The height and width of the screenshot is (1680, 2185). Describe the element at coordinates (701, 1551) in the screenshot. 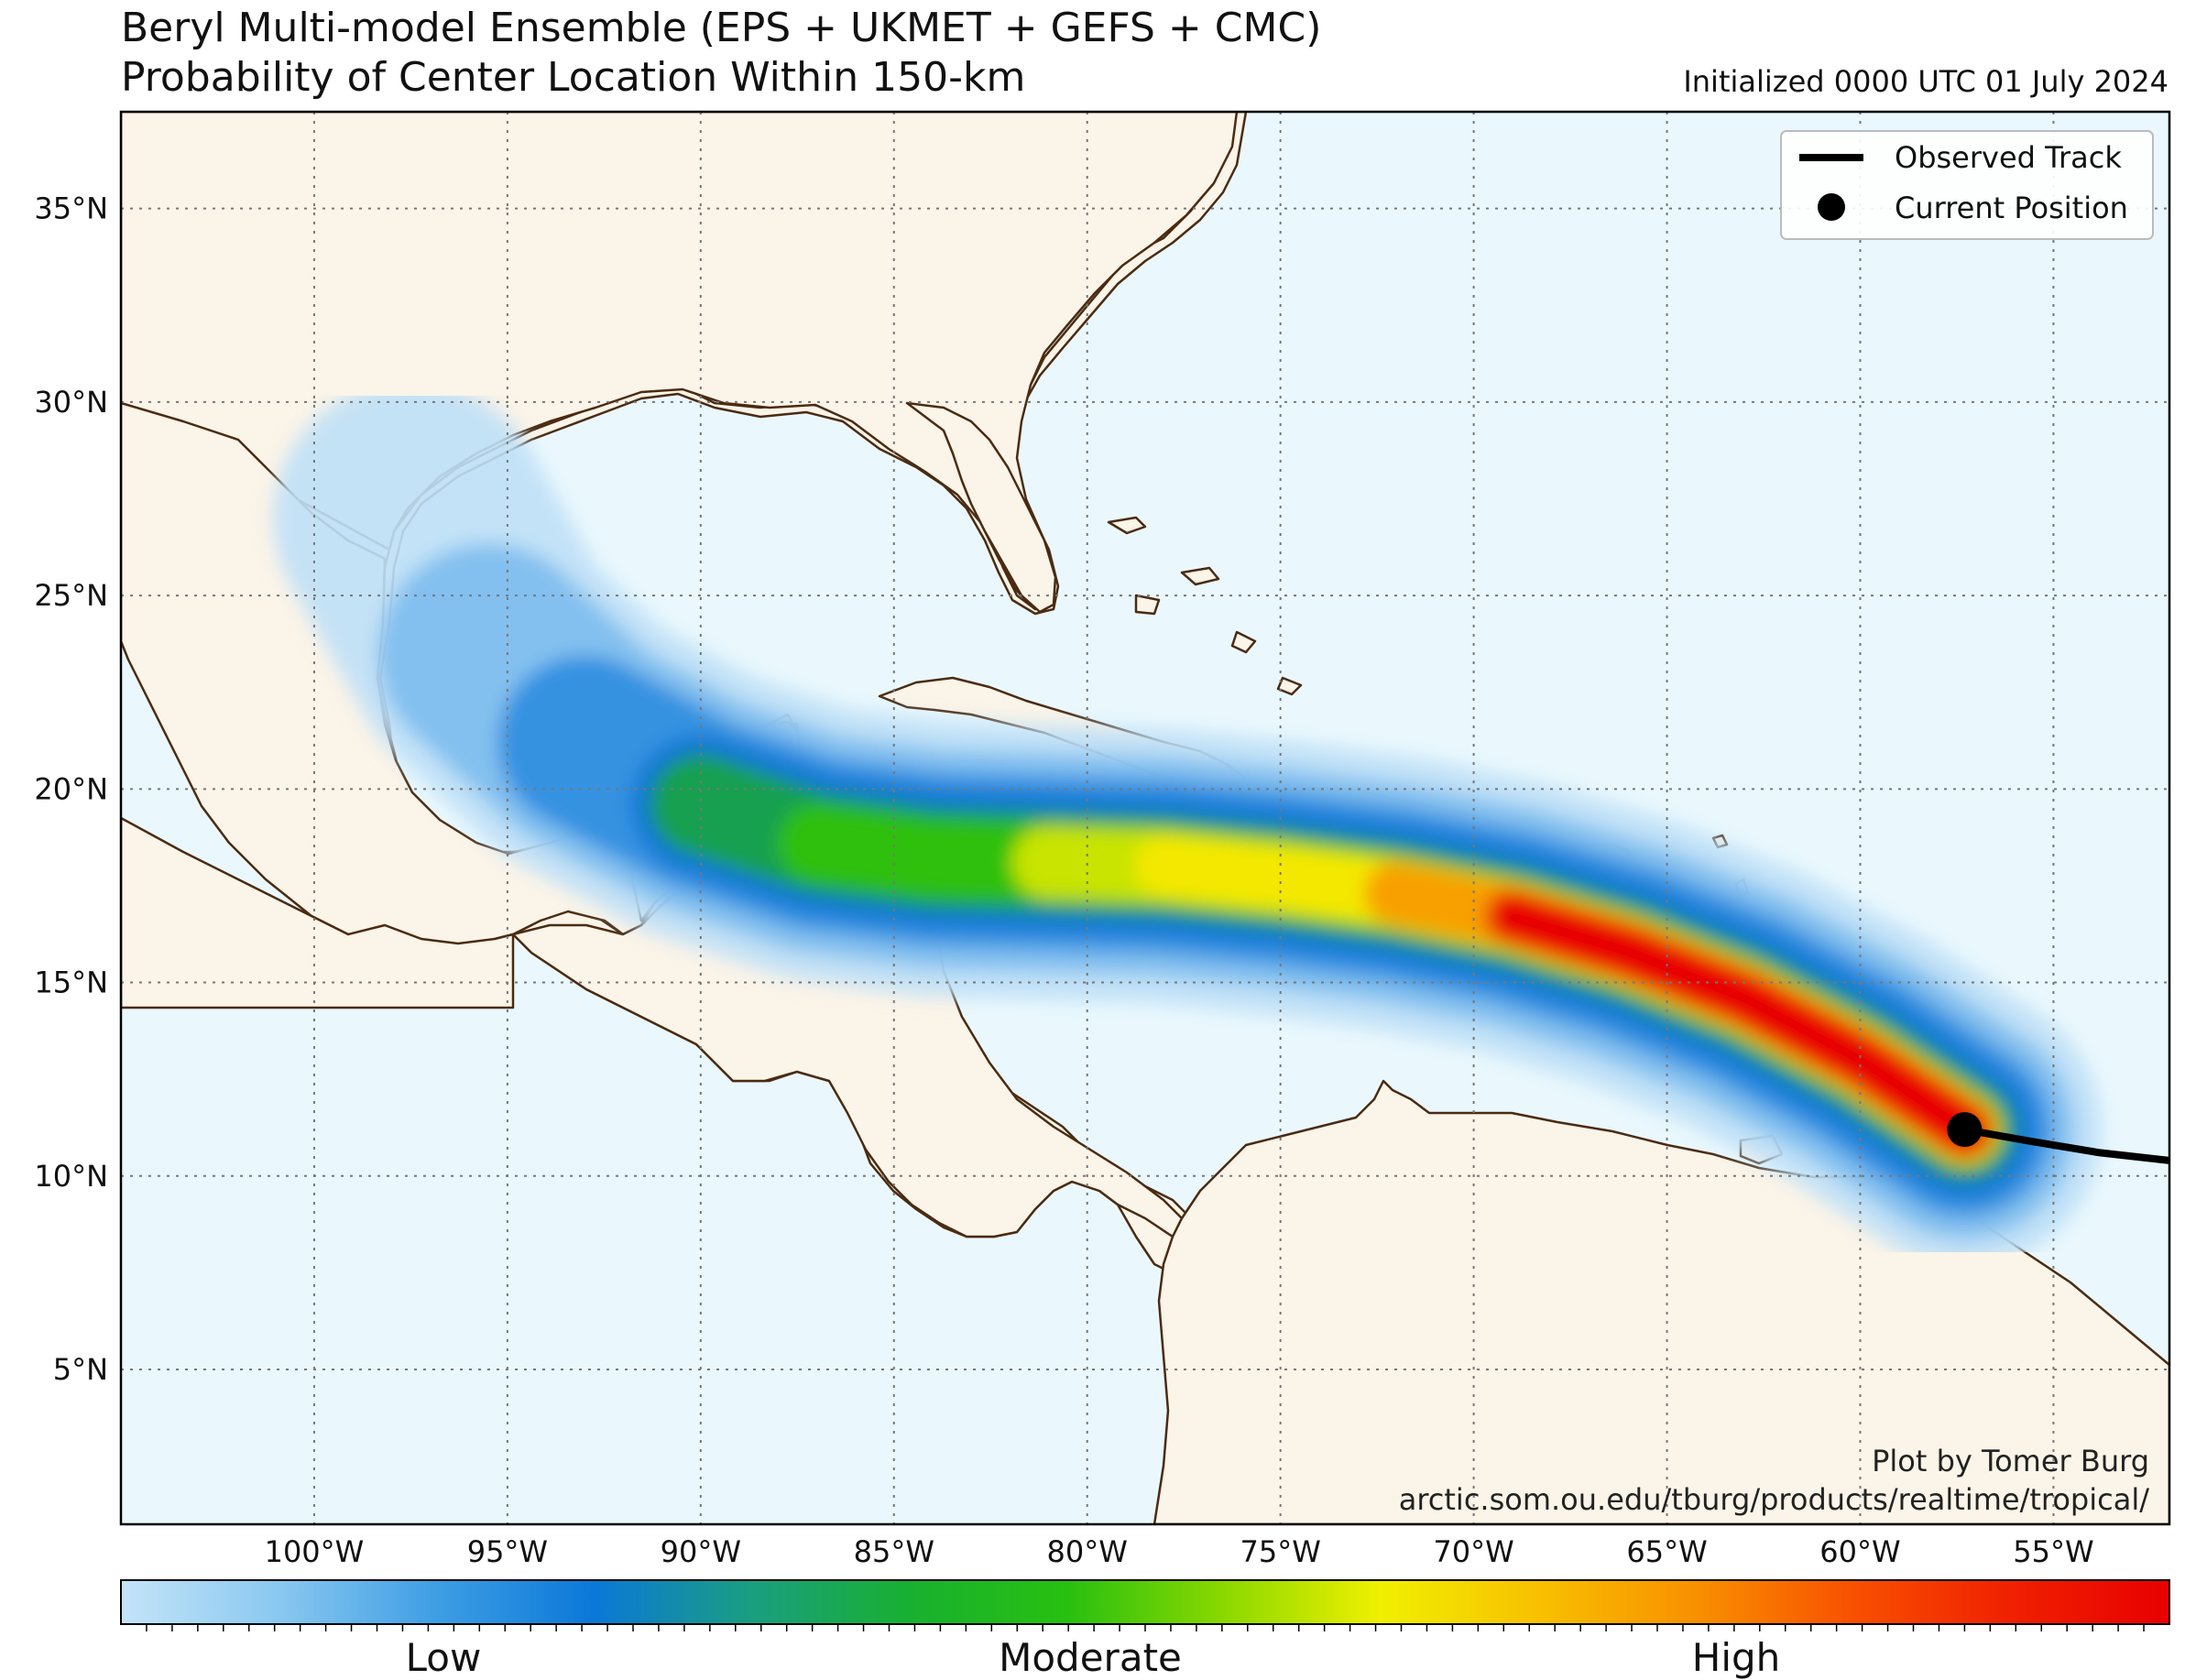

I see `lon-tick-label: 90°W` at that location.